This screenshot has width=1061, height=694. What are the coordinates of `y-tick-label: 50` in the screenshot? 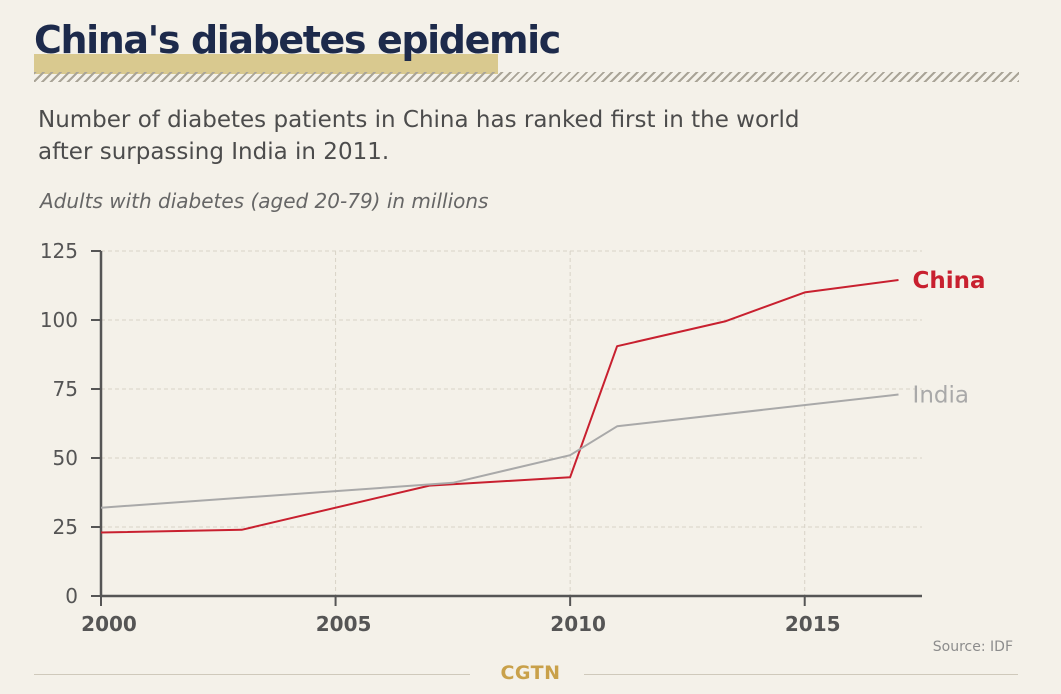 It's located at (65, 458).